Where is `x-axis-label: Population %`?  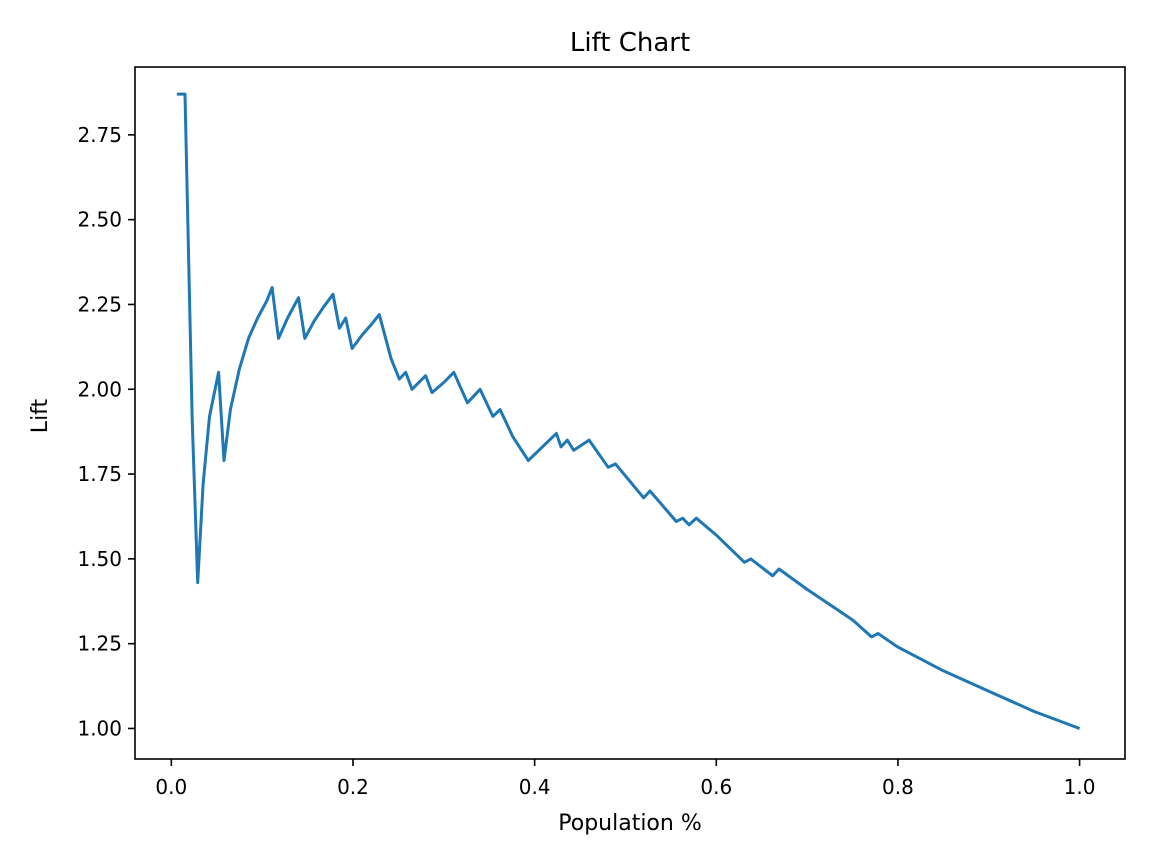 x-axis-label: Population % is located at coordinates (629, 823).